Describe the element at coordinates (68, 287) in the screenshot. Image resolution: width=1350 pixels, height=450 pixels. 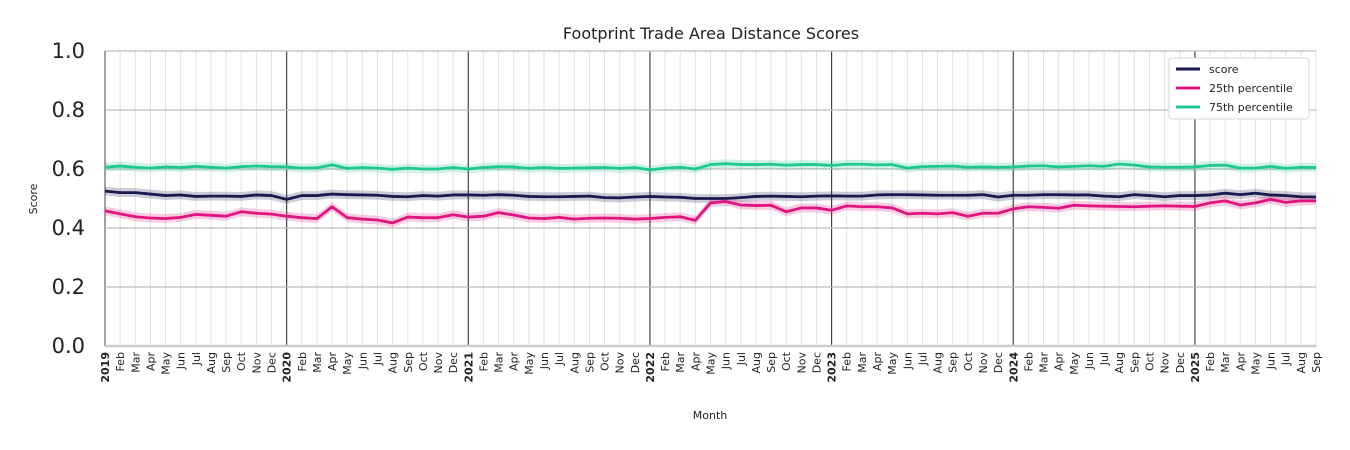
I see `y-tick-label: 0.2` at that location.